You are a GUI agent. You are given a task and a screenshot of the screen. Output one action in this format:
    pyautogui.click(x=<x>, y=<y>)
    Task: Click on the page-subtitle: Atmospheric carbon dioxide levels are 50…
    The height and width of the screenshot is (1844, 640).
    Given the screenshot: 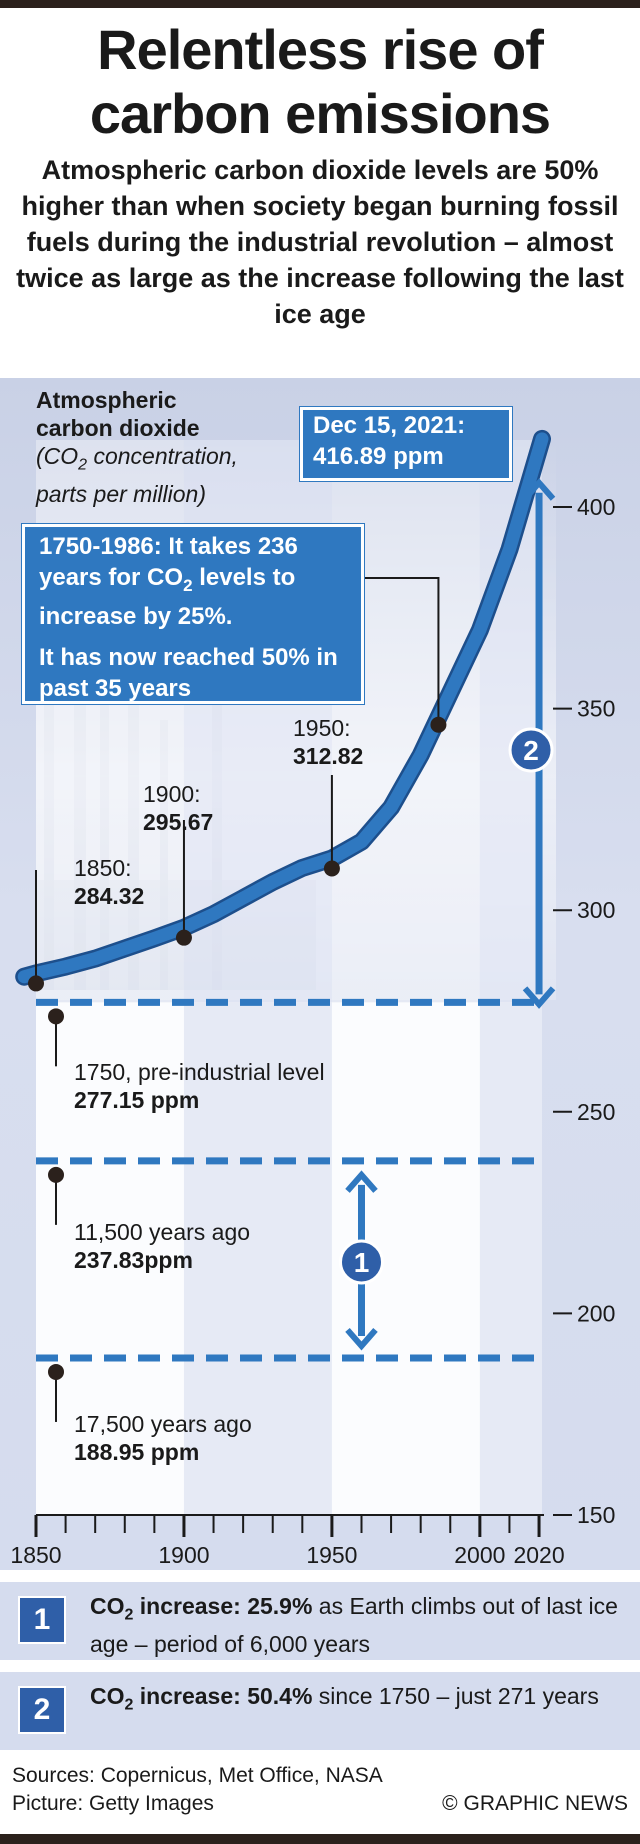 What is the action you would take?
    pyautogui.click(x=320, y=242)
    